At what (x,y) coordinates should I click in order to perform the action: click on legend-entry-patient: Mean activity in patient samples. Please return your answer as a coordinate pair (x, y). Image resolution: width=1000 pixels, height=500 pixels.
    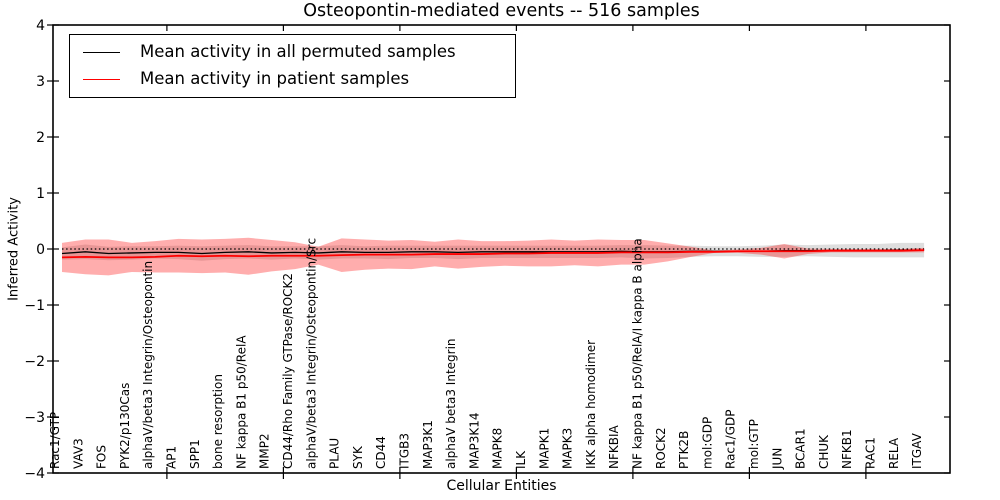
    Looking at the image, I should click on (299, 79).